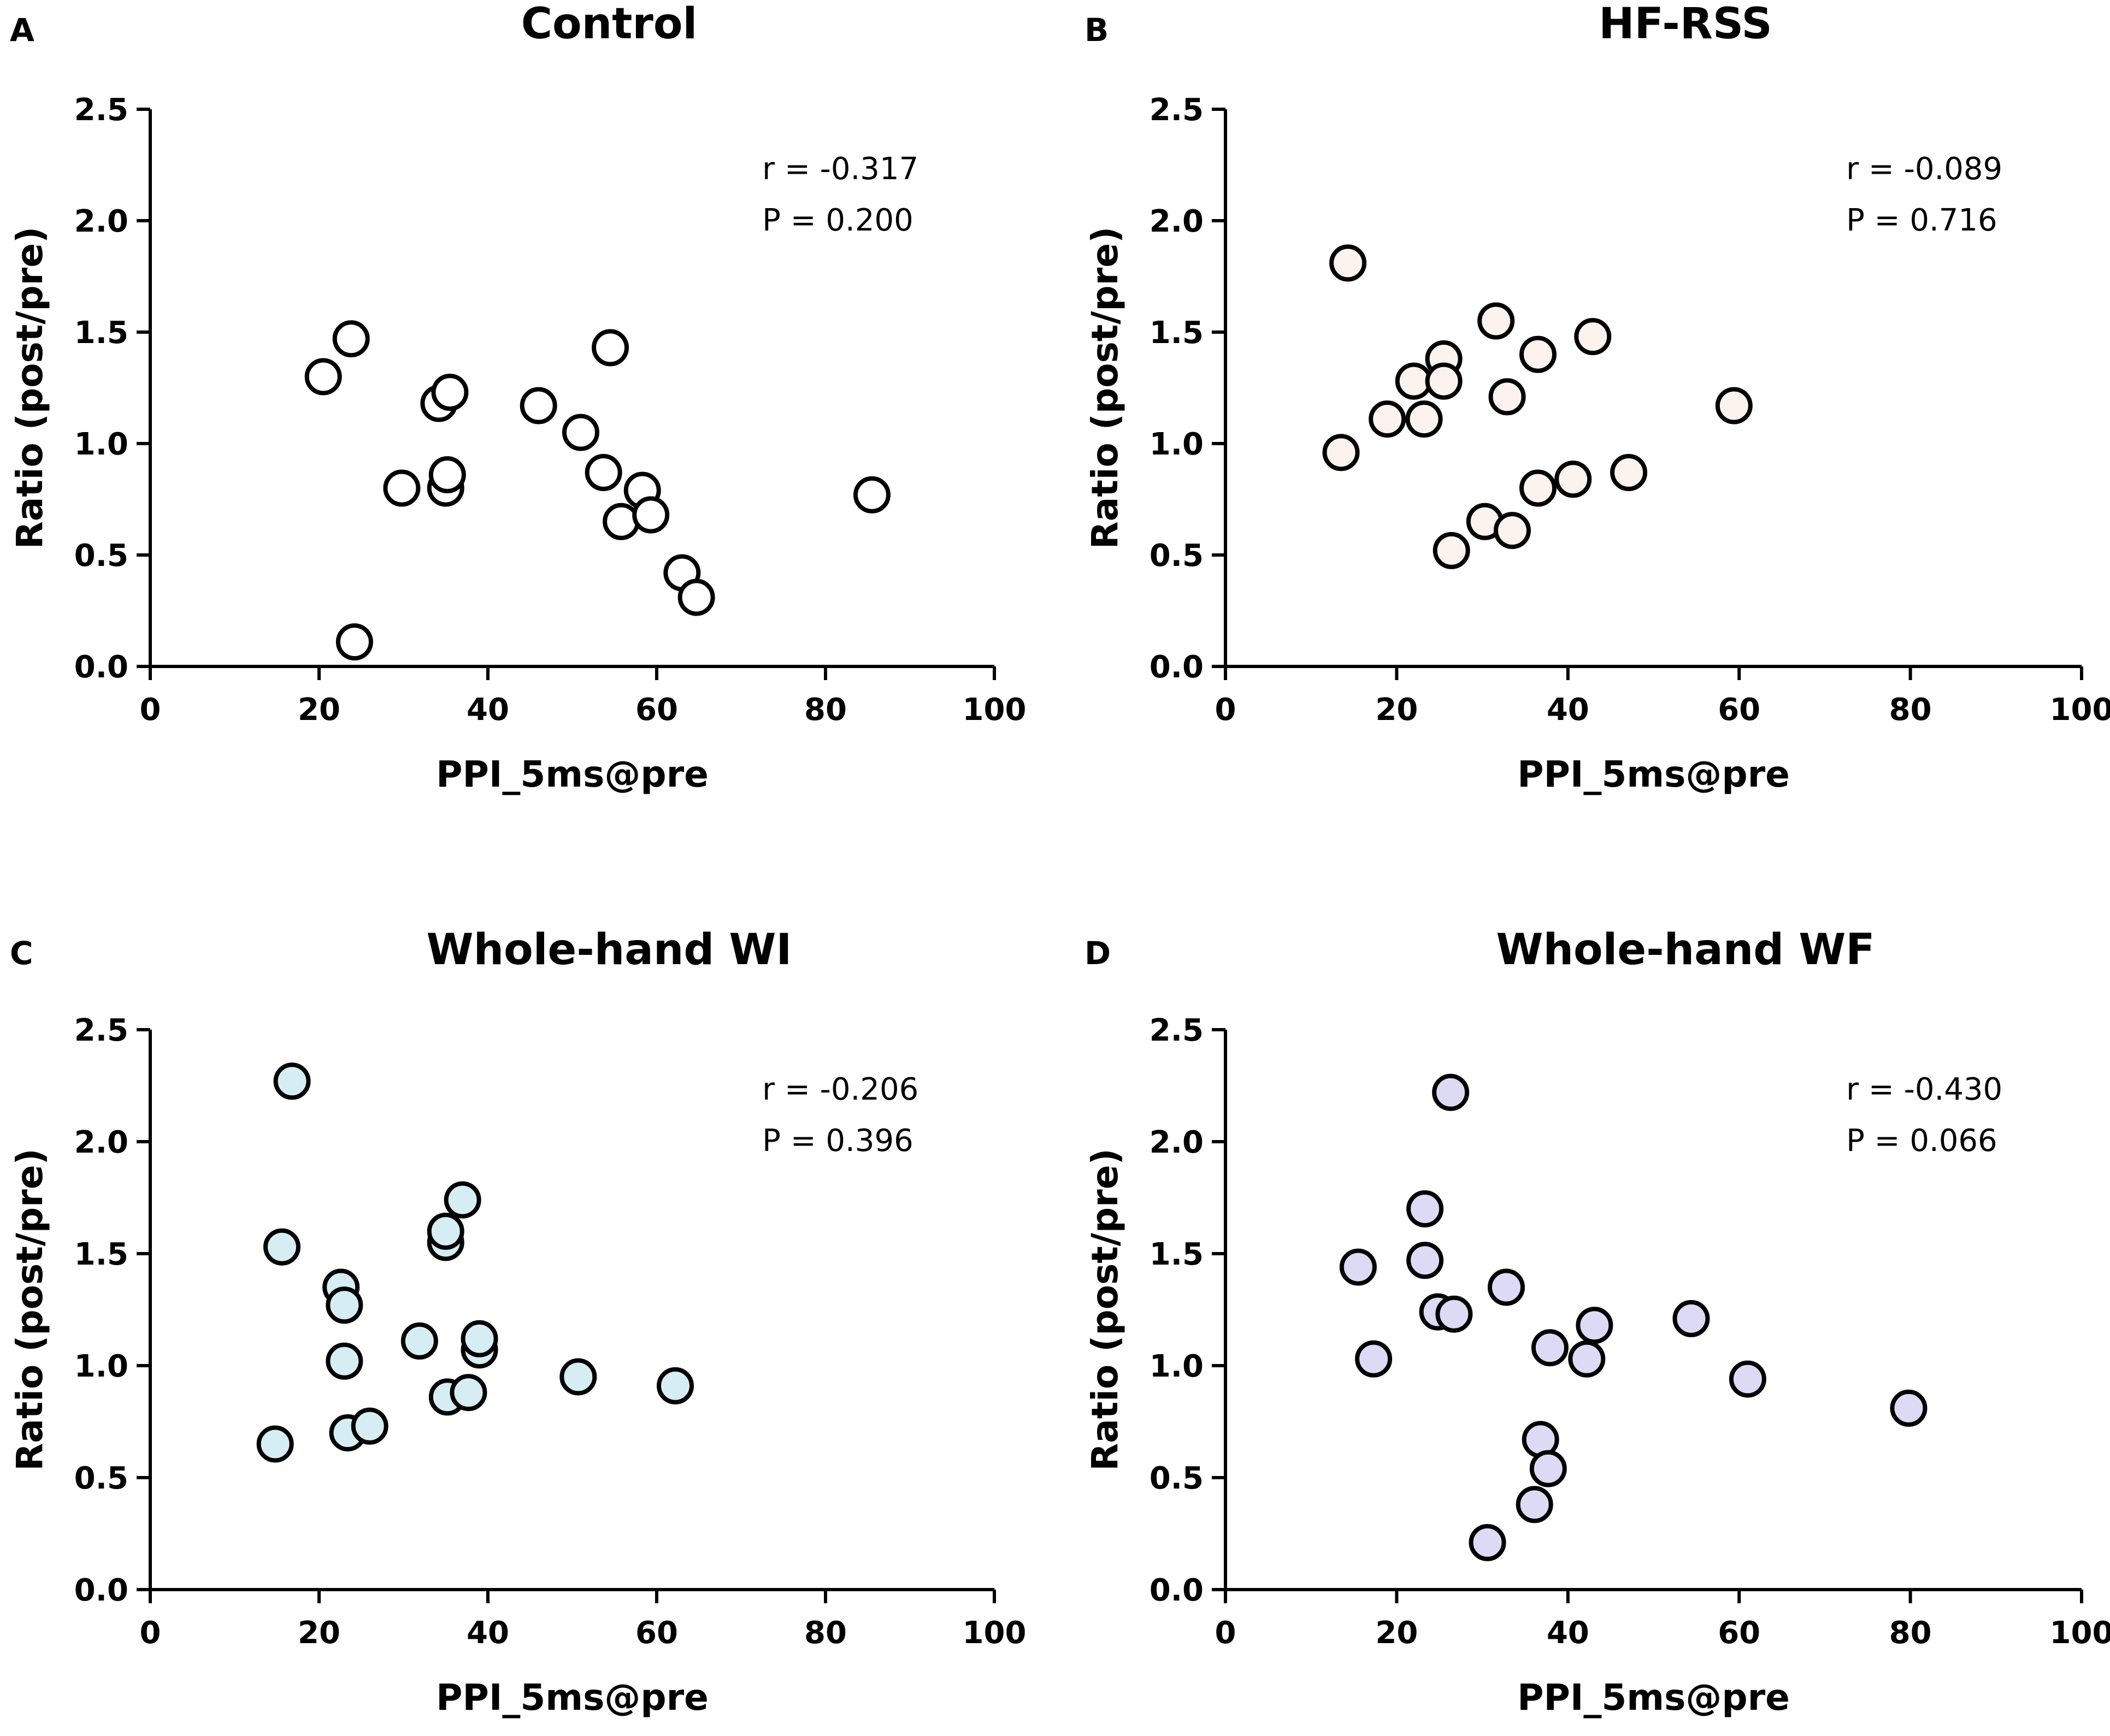 The image size is (2110, 1736). What do you see at coordinates (21, 953) in the screenshot?
I see `panel-letter: C` at bounding box center [21, 953].